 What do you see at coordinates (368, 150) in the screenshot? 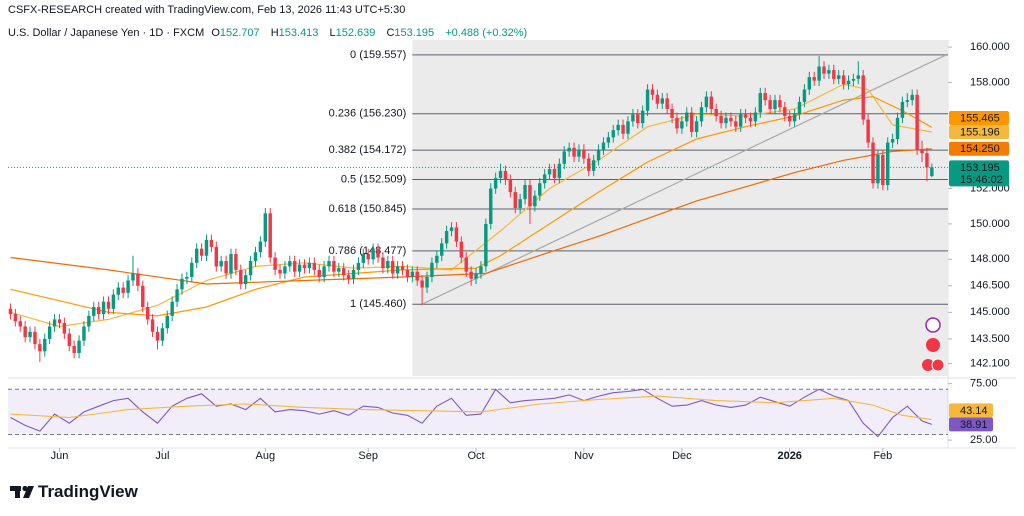
I see `fib-label: 0.382 (154.172)` at bounding box center [368, 150].